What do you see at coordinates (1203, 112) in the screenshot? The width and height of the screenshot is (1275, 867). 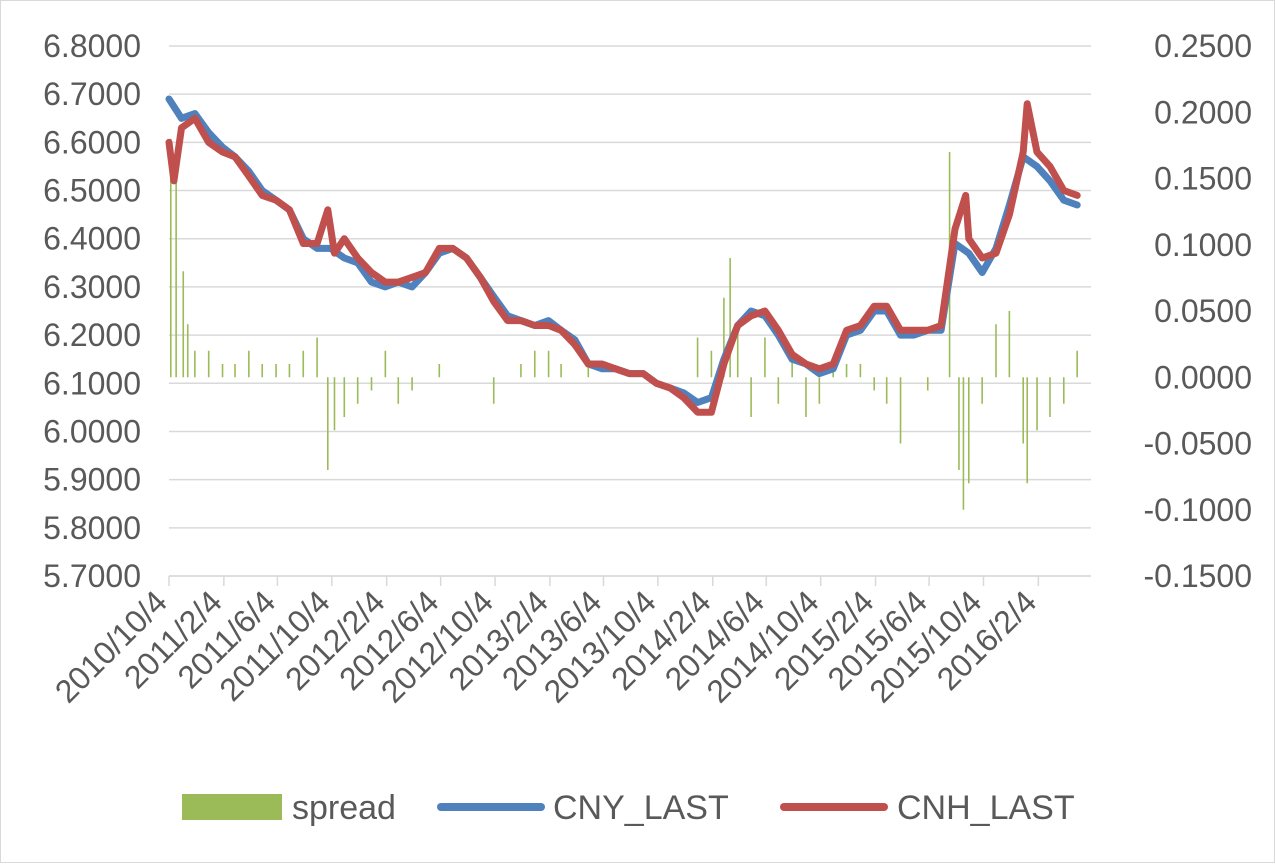 I see `y-right-tick-label: 0.2000` at bounding box center [1203, 112].